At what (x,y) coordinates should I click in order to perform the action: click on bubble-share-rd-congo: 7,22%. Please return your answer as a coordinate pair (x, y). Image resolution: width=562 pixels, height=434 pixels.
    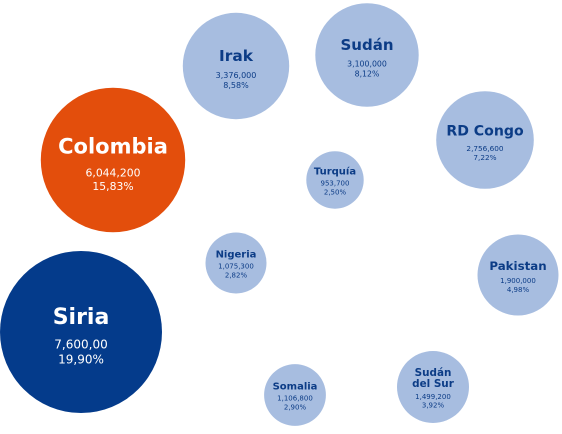
    Looking at the image, I should click on (484, 157).